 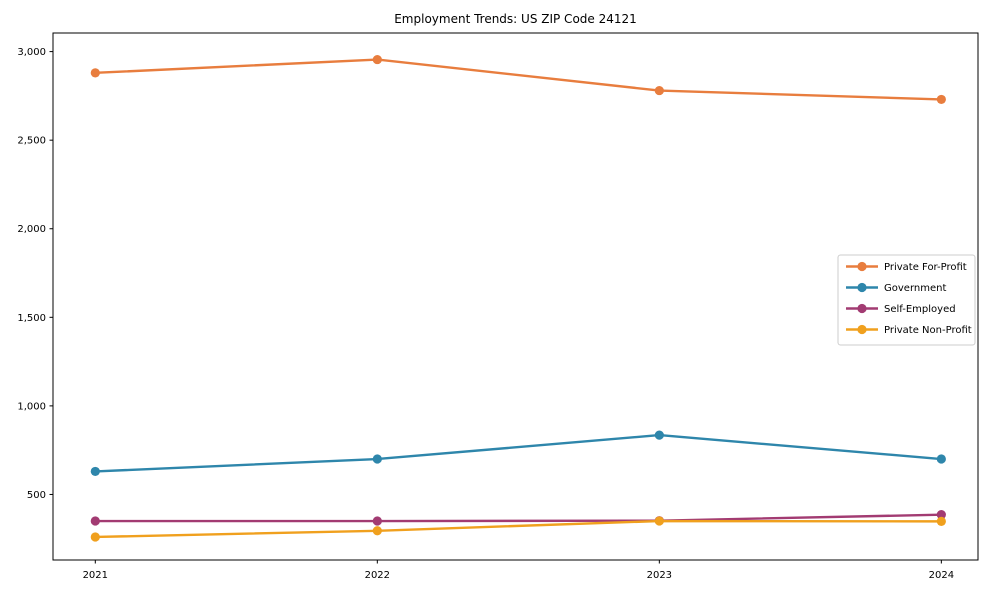 What do you see at coordinates (95, 575) in the screenshot?
I see `x-tick-label: 2021` at bounding box center [95, 575].